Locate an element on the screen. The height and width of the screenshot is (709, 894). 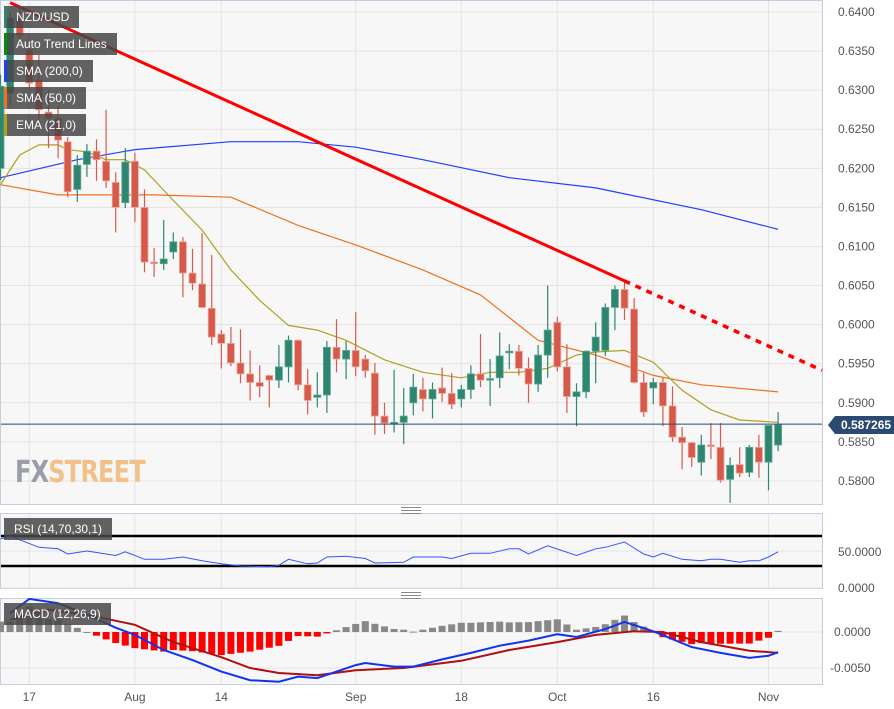
rsi-label: RSI (14,70,30,1) is located at coordinates (58, 529).